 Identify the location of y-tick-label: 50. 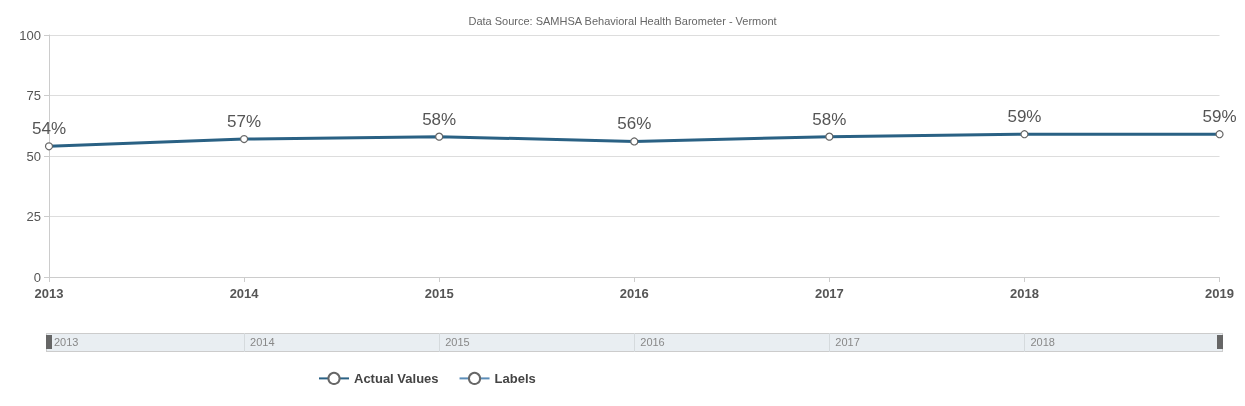
(33, 156).